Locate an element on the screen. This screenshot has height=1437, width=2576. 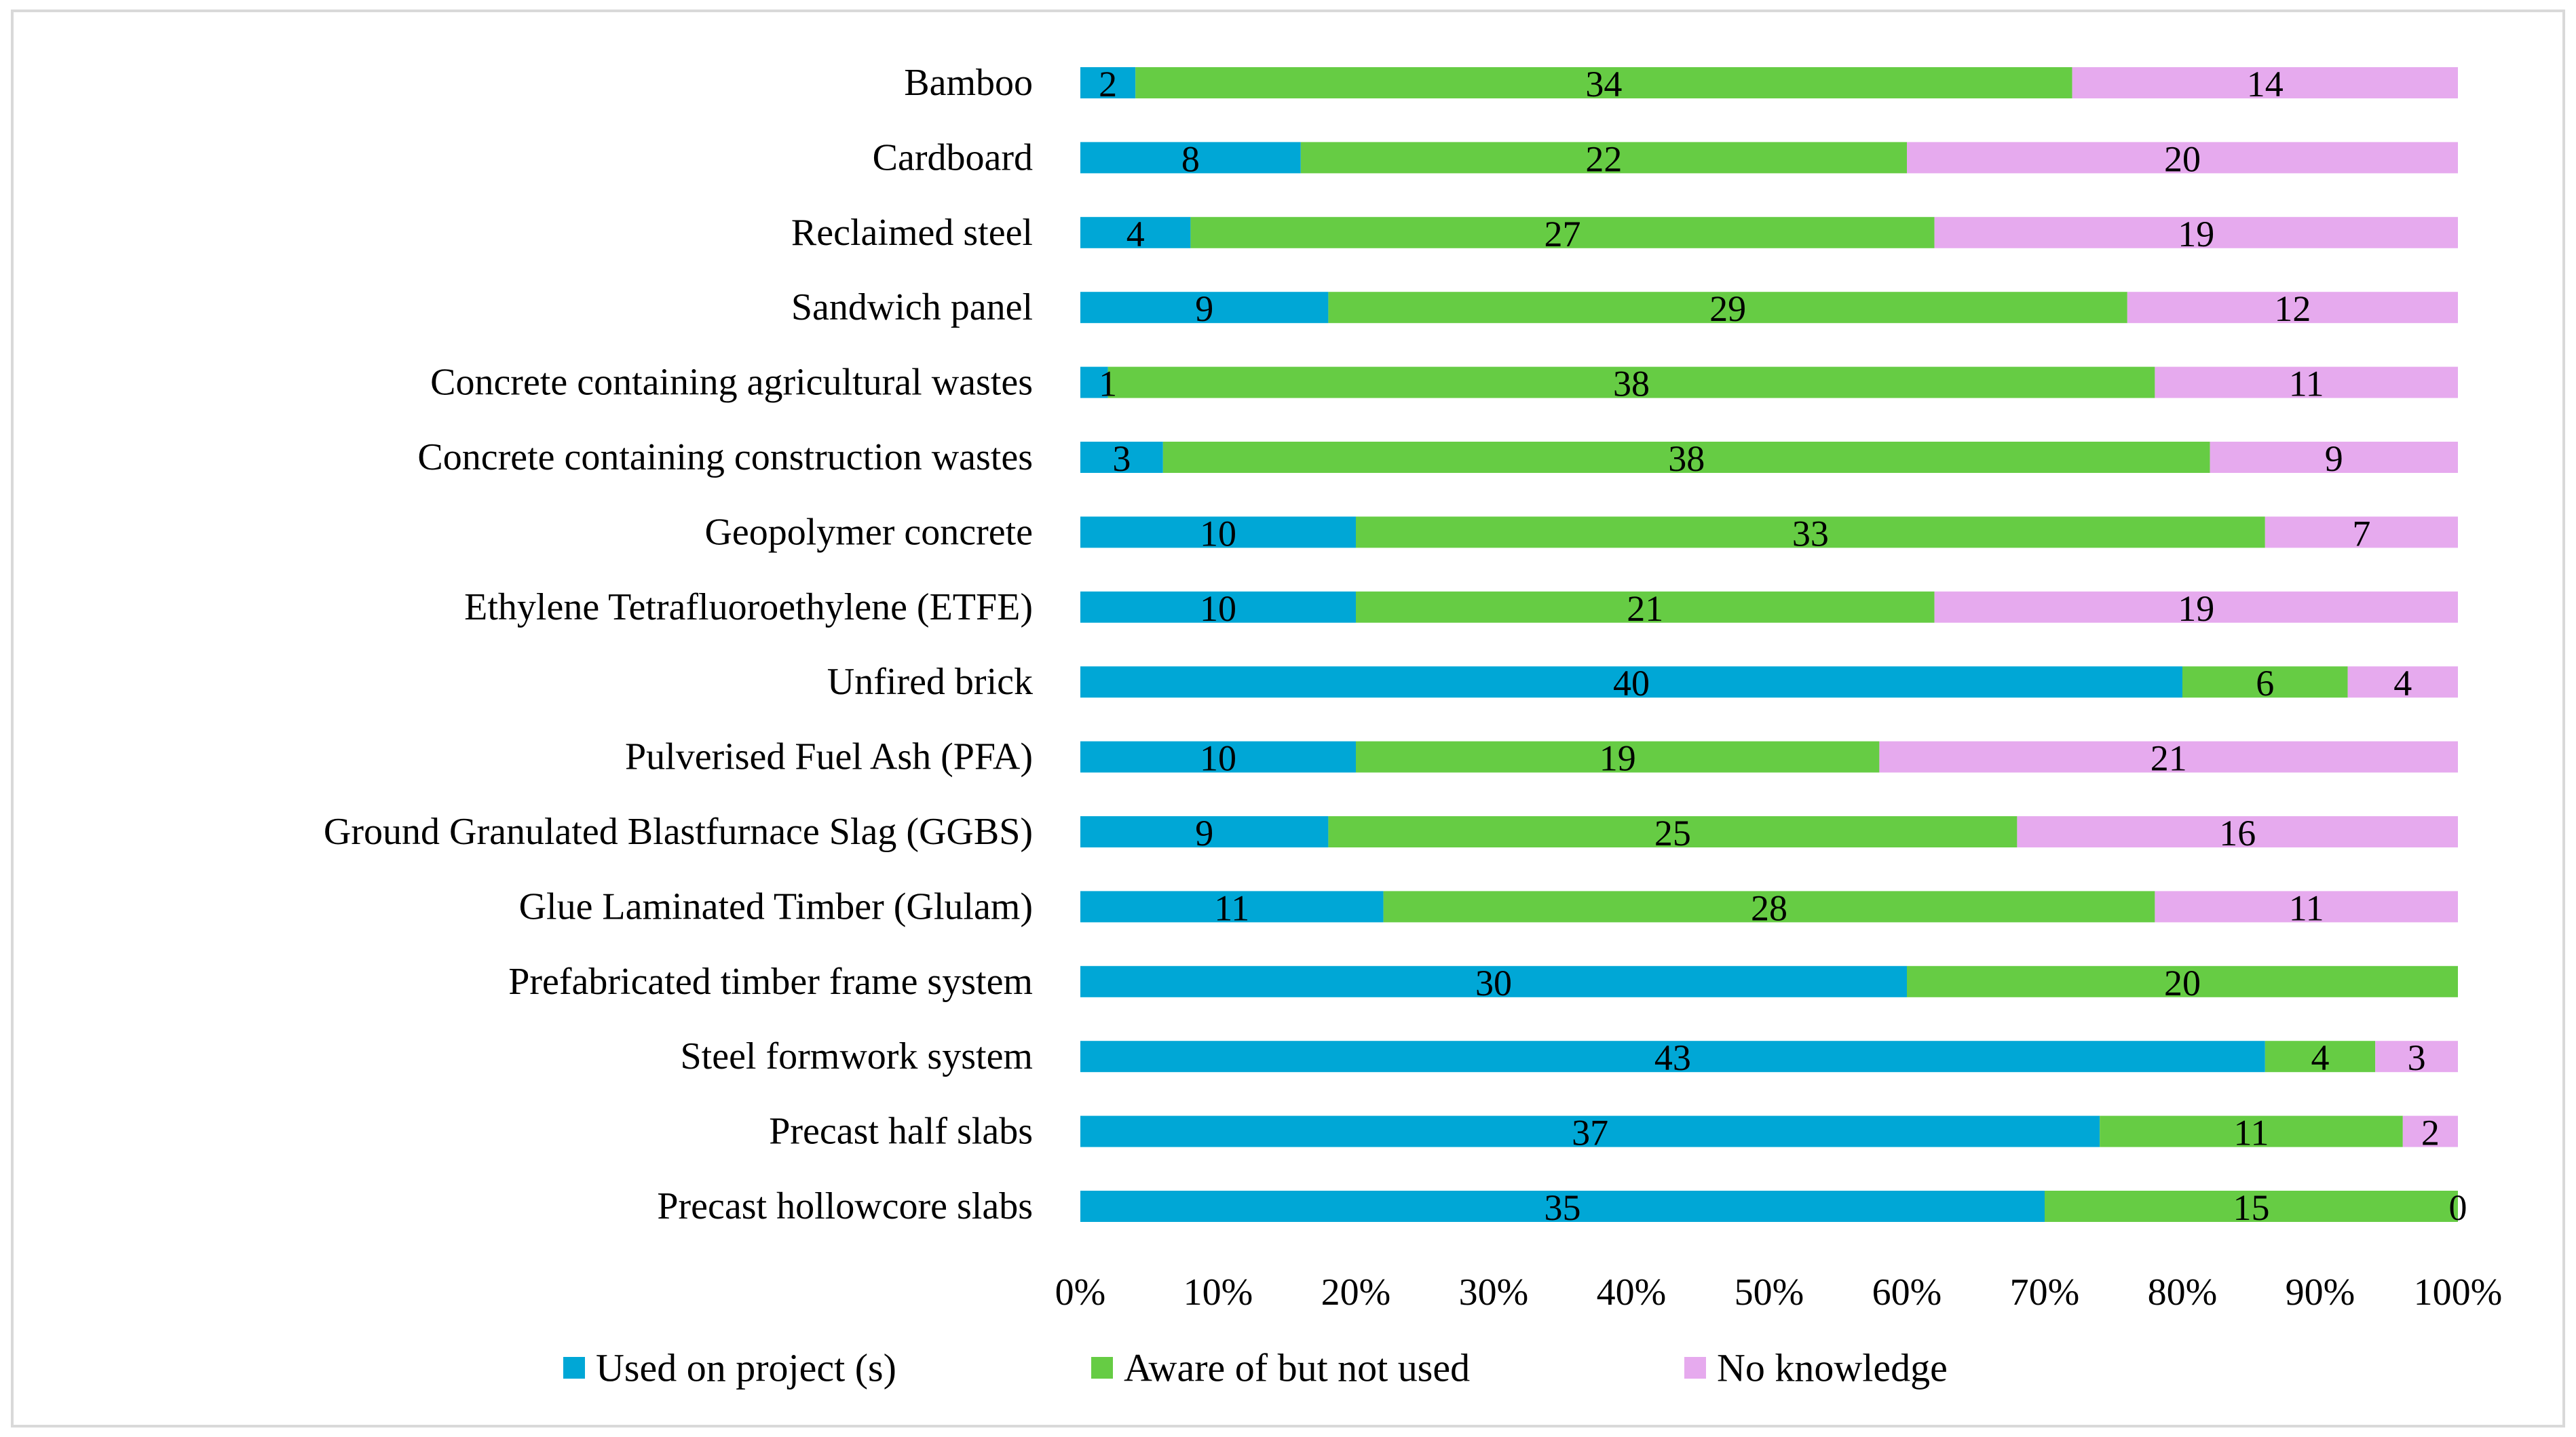
data-label-geopolymer-concrete-no-knowledge: 7 is located at coordinates (2361, 533).